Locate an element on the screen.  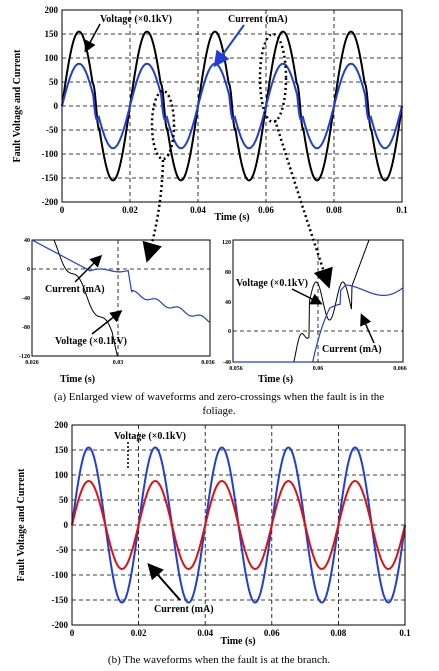
b-main-xtick-label: 0.02 is located at coordinates (139, 633).